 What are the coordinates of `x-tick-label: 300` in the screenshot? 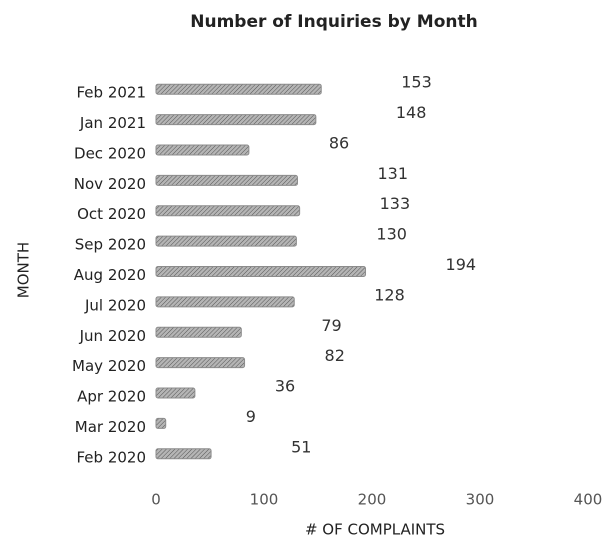 It's located at (480, 500).